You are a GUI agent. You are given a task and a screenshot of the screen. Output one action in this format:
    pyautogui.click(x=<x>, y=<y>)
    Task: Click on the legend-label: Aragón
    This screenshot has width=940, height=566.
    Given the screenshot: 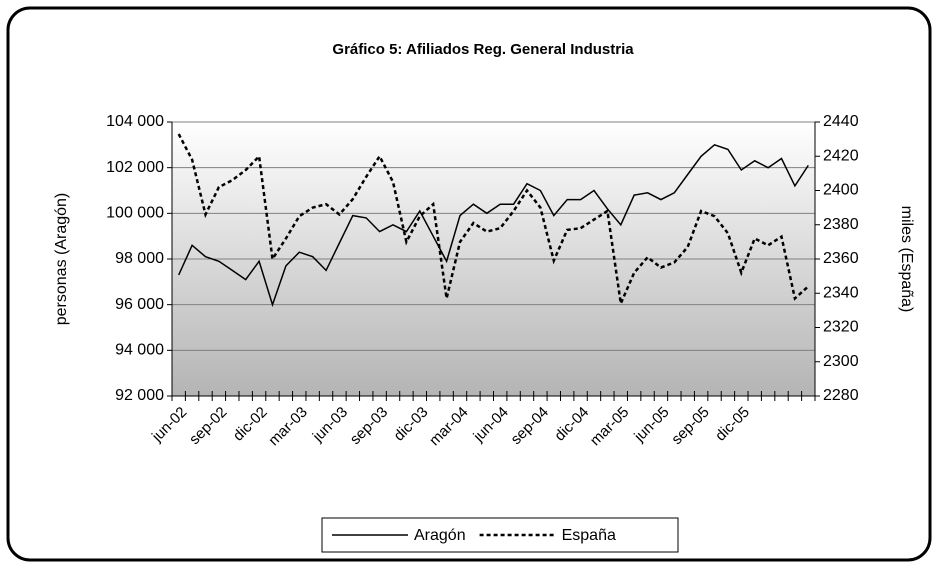 What is the action you would take?
    pyautogui.click(x=440, y=535)
    